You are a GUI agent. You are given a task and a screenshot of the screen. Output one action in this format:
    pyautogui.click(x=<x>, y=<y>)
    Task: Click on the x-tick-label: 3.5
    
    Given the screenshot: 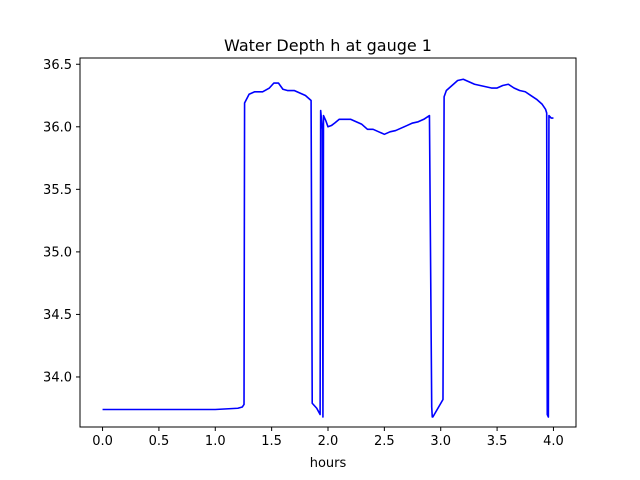 What is the action you would take?
    pyautogui.click(x=497, y=441)
    